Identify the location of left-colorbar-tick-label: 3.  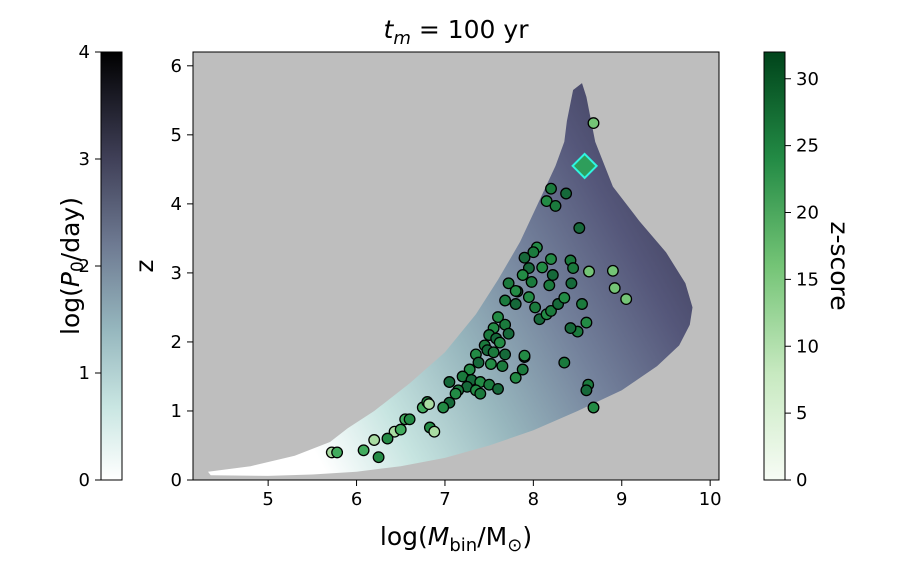
(84, 159).